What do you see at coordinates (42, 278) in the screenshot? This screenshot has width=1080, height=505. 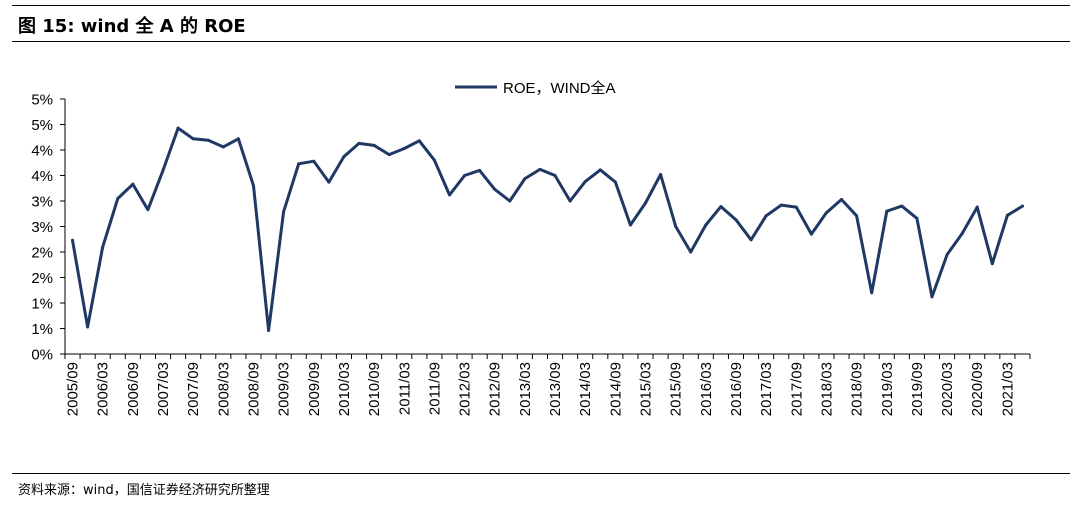 I see `y-tick-label: 2%` at bounding box center [42, 278].